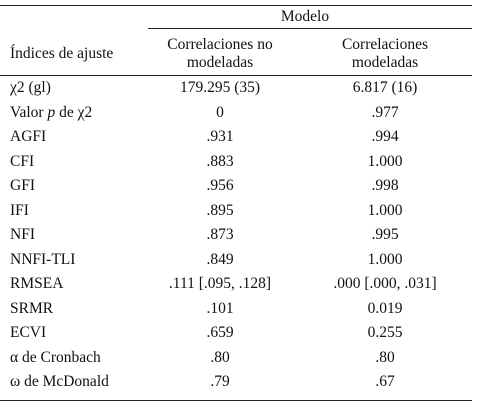 The width and height of the screenshot is (480, 407). I want to click on row-label: RMSEA, so click(36, 284).